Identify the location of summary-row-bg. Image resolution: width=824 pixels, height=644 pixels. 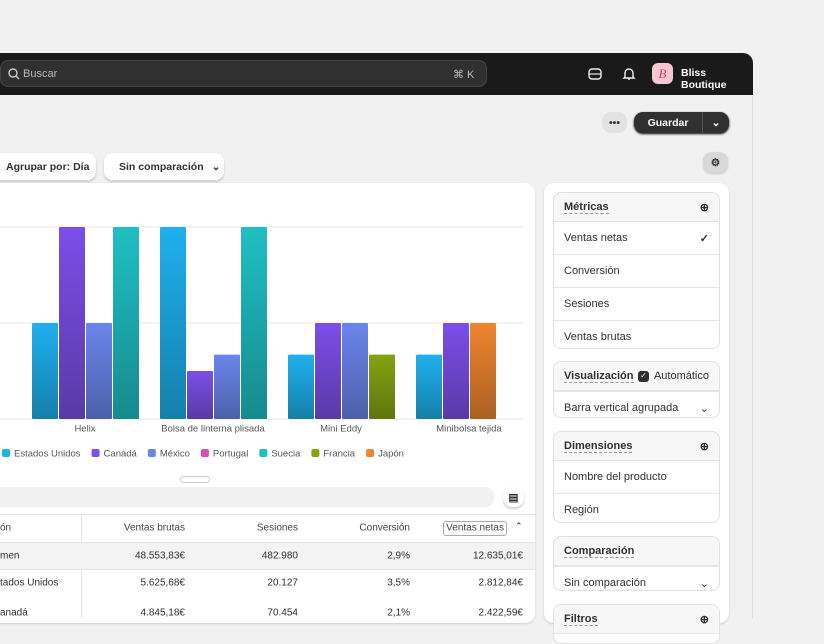
(267, 556).